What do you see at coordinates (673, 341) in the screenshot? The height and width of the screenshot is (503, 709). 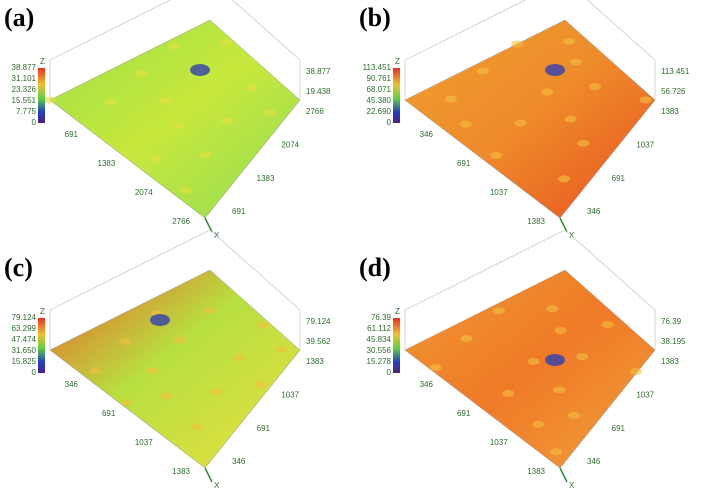 I see `z-tick-label: 38.195` at bounding box center [673, 341].